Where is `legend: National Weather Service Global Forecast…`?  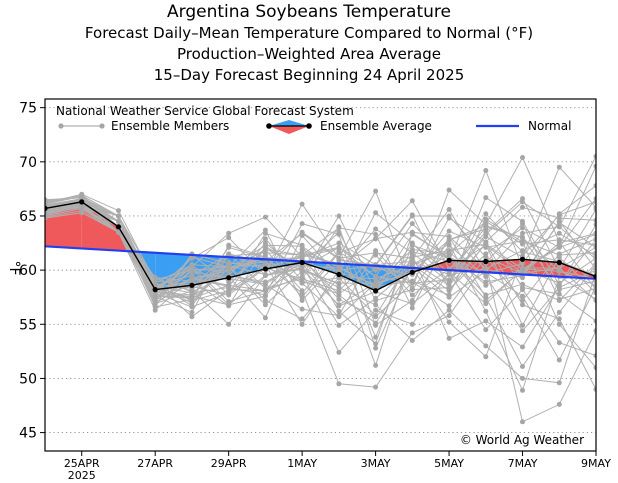 legend: National Weather Service Global Forecast… is located at coordinates (313, 119).